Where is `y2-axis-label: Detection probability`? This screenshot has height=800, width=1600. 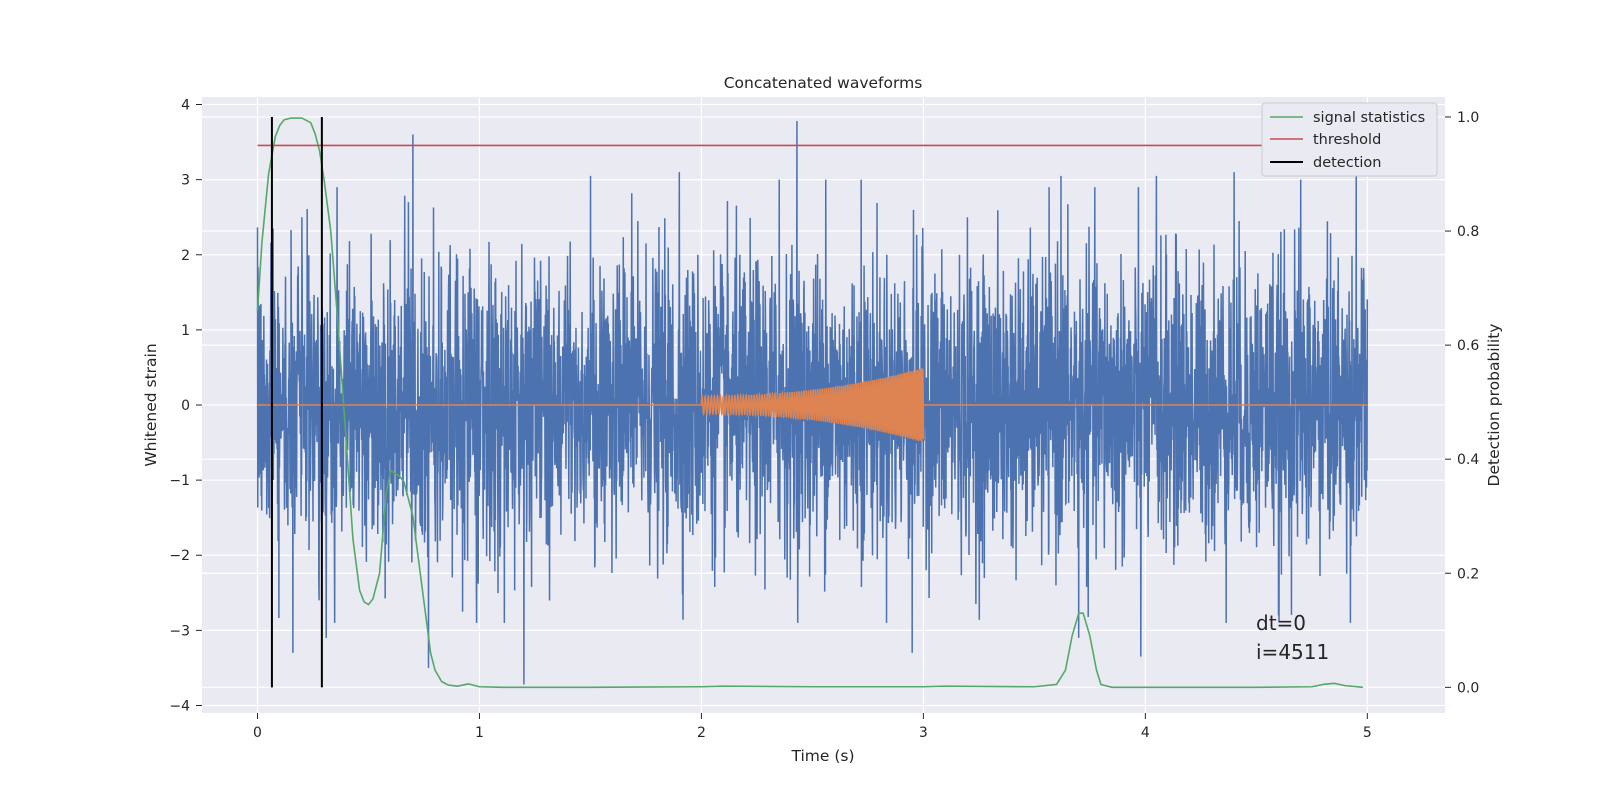
y2-axis-label: Detection probability is located at coordinates (1494, 405).